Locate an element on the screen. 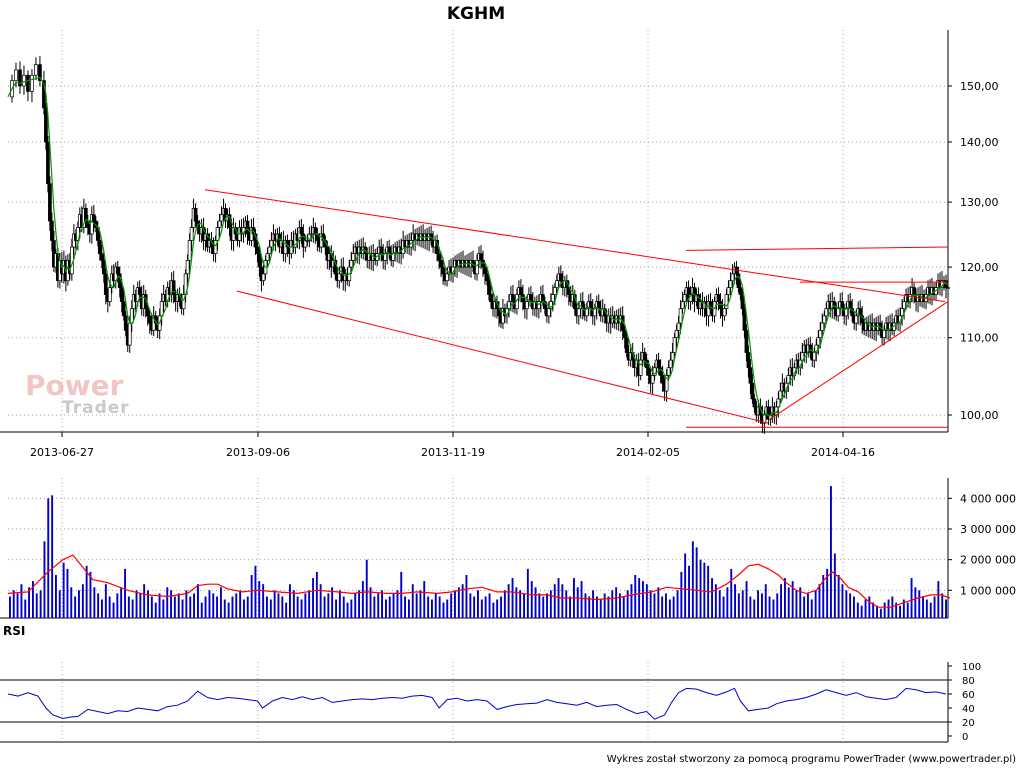 The image size is (1024, 768). rsi-y-tick-label: 40 is located at coordinates (968, 709).